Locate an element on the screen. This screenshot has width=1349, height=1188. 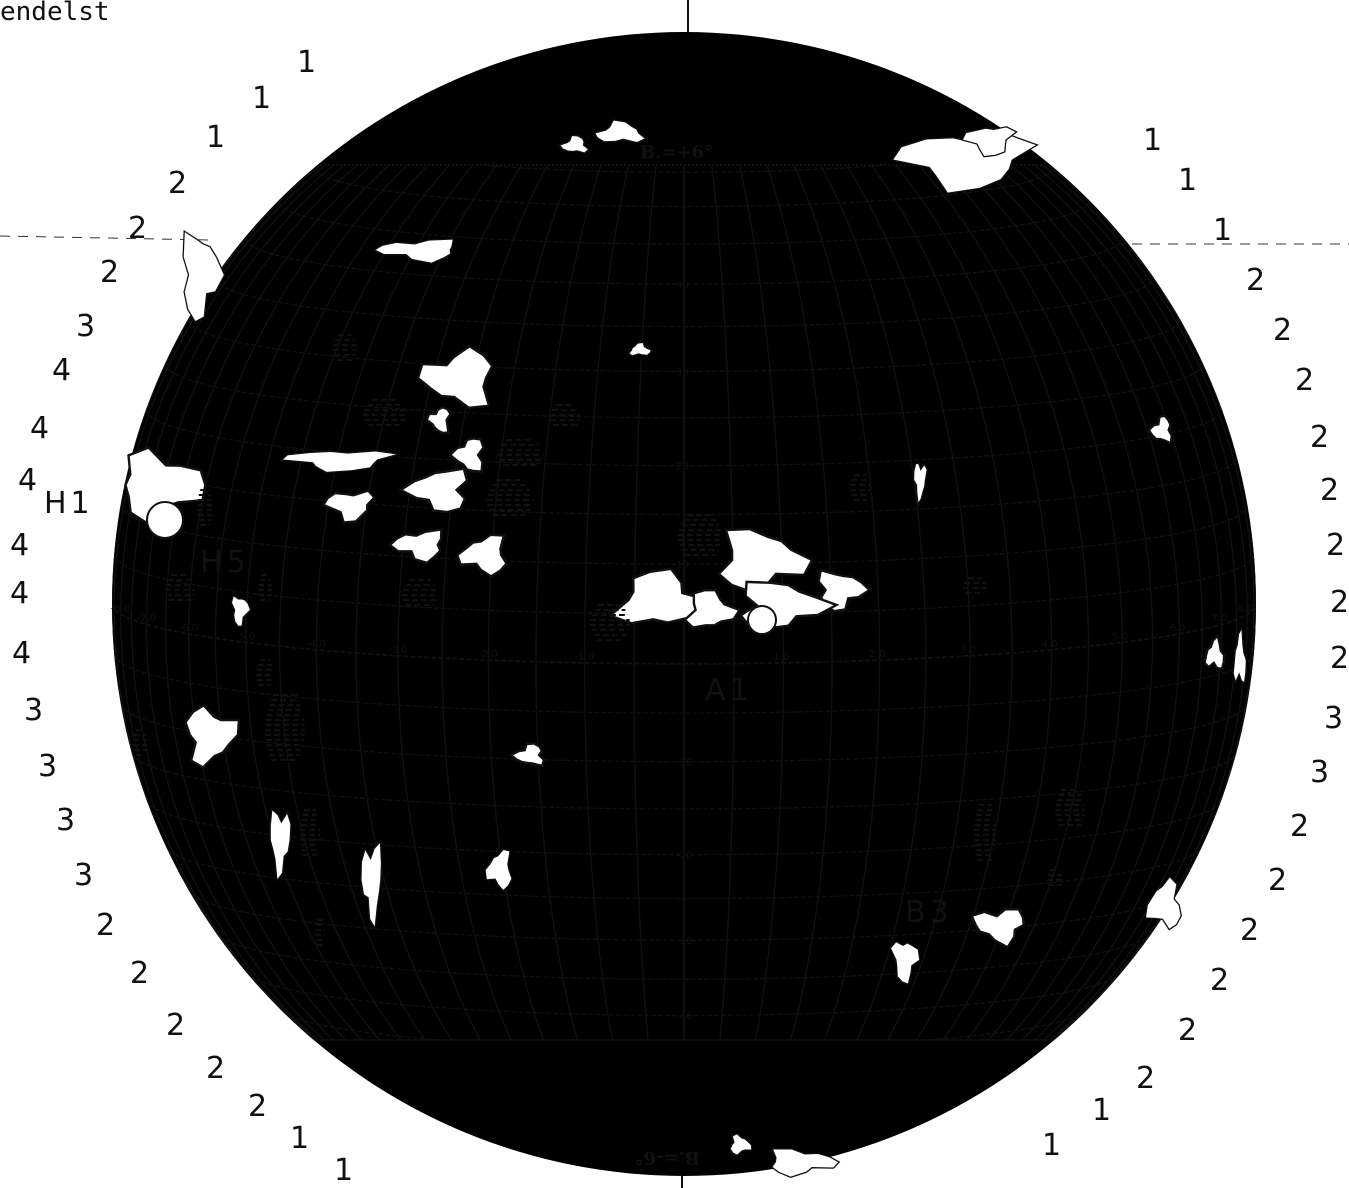
latitude-tick-label: 20 is located at coordinates (682, 467).